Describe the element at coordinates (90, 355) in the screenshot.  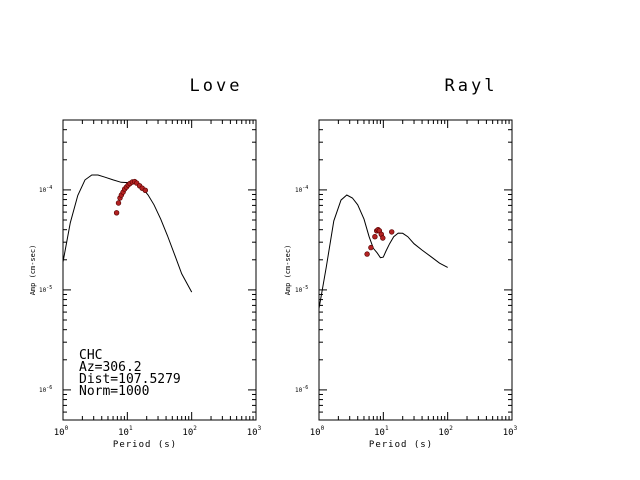
I see `annotation-line-station: CHC` at that location.